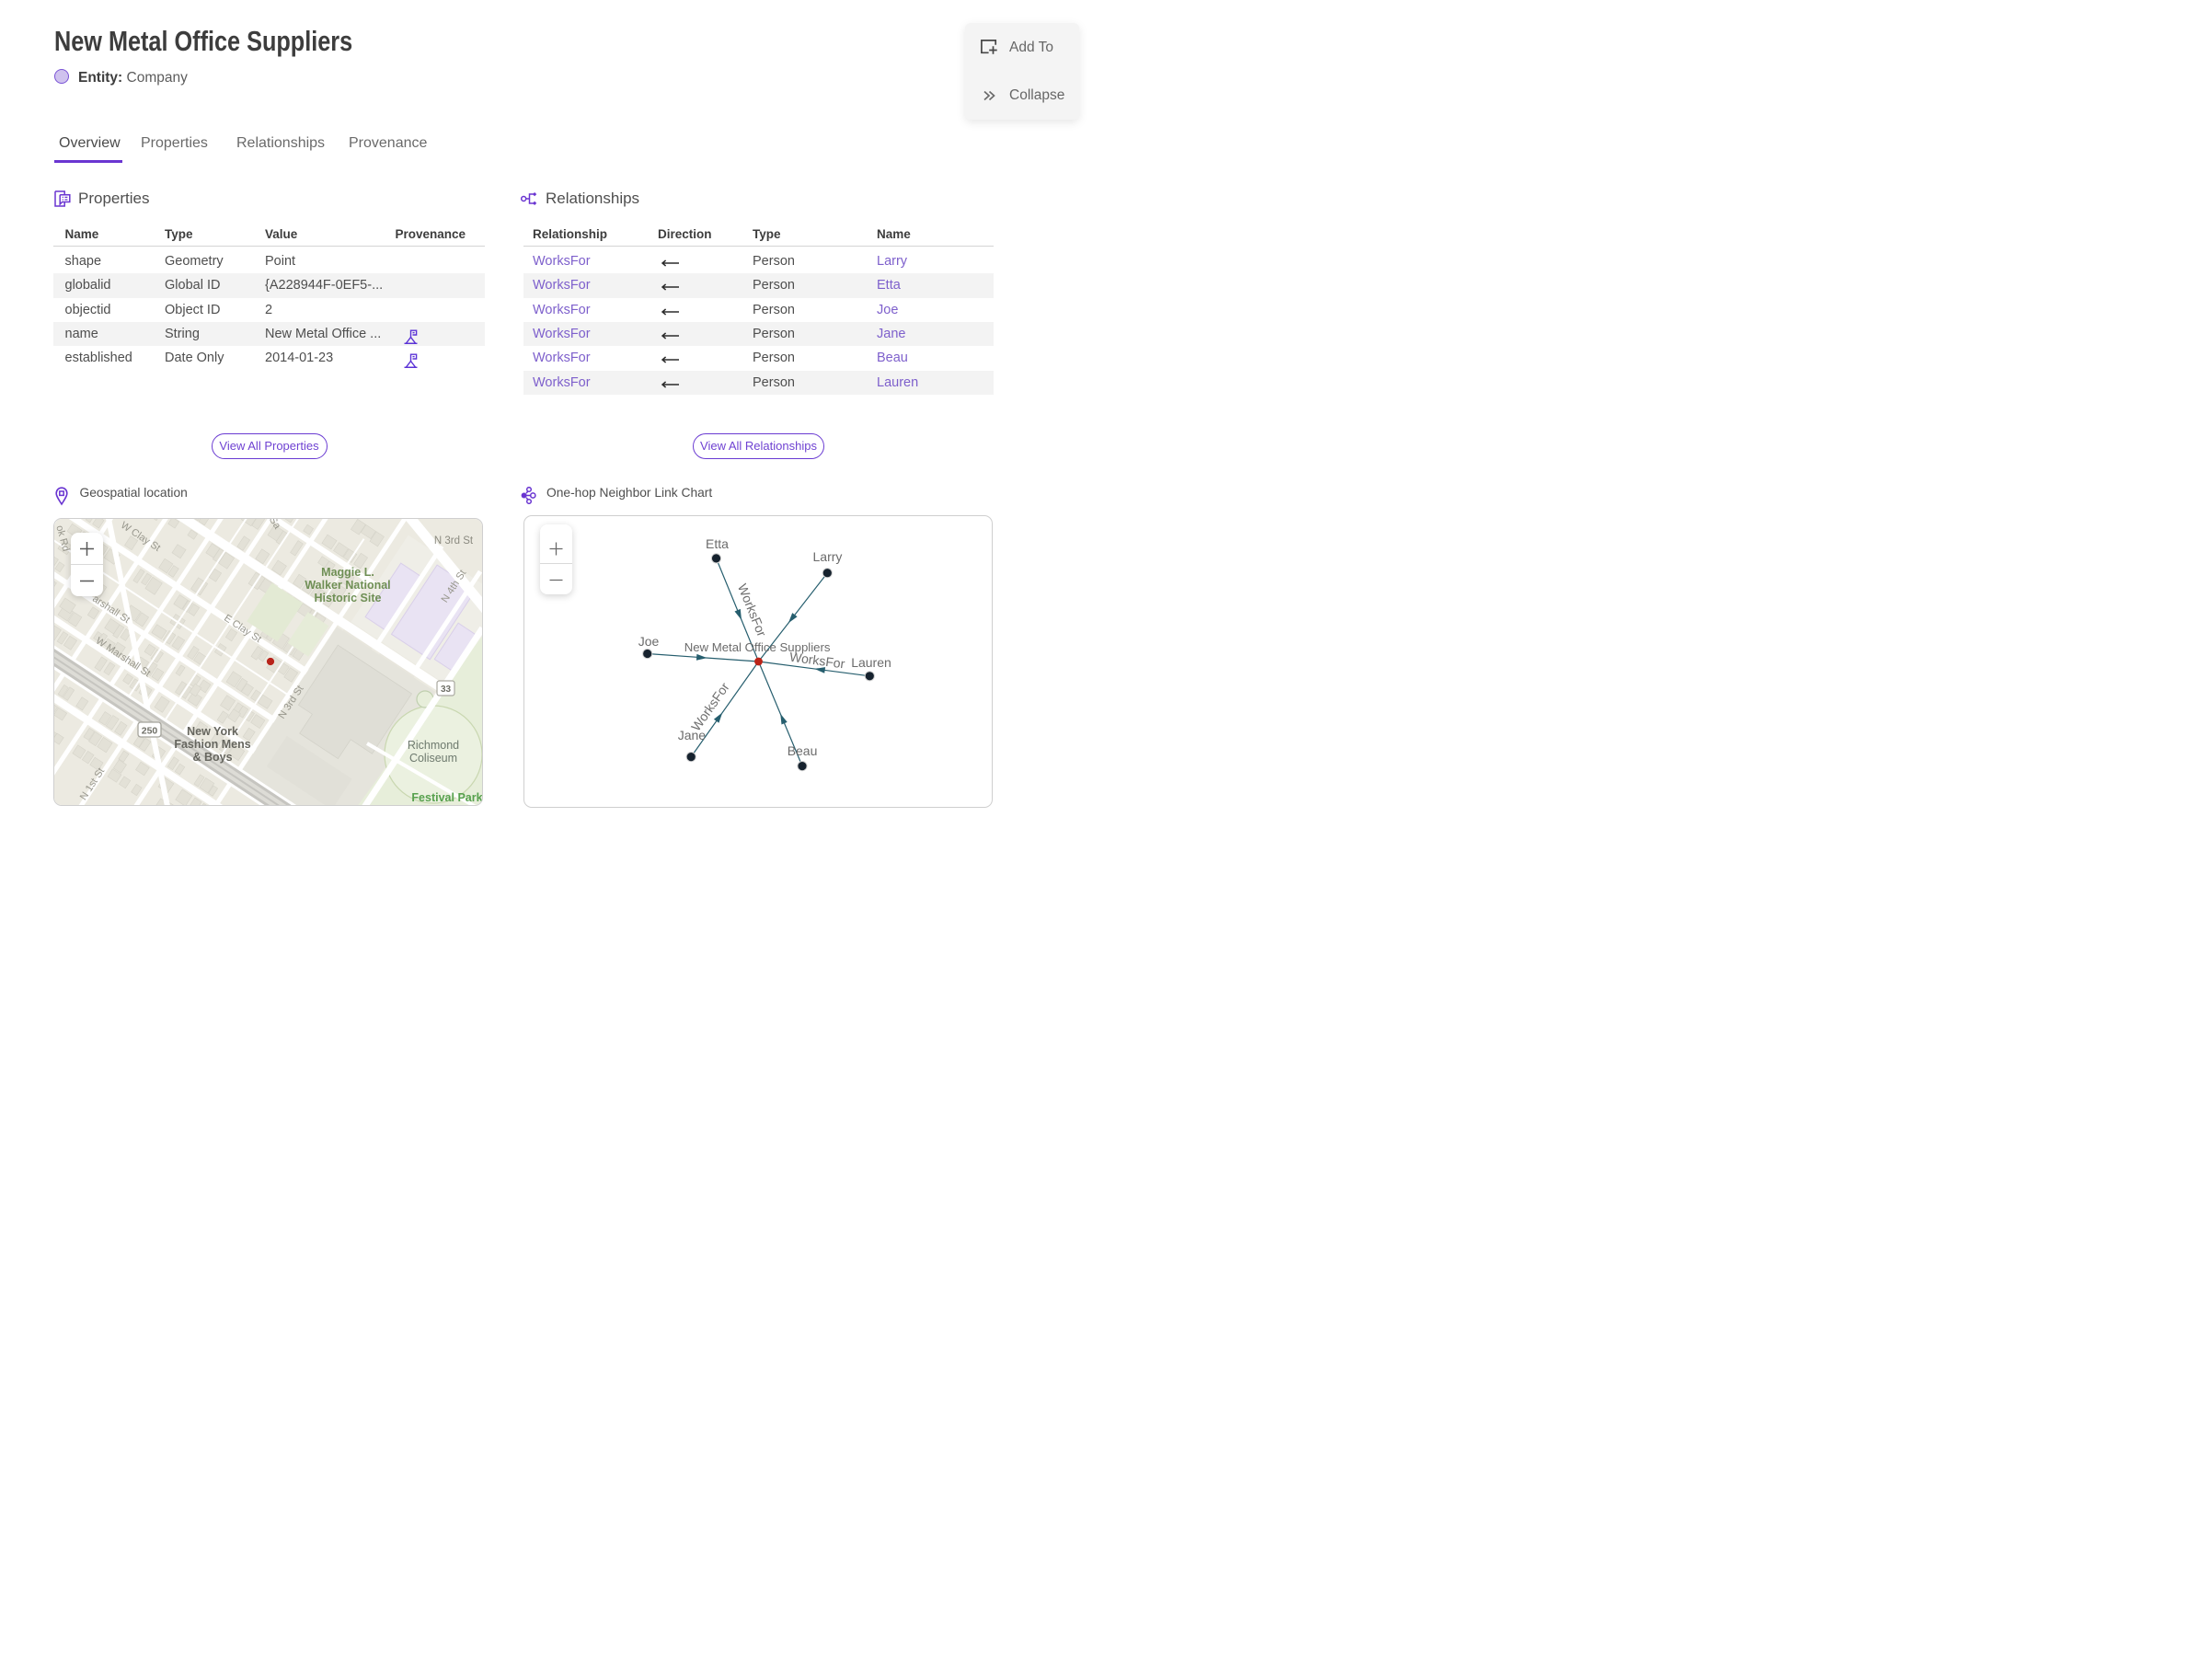  What do you see at coordinates (212, 731) in the screenshot?
I see `svg-text: New York` at bounding box center [212, 731].